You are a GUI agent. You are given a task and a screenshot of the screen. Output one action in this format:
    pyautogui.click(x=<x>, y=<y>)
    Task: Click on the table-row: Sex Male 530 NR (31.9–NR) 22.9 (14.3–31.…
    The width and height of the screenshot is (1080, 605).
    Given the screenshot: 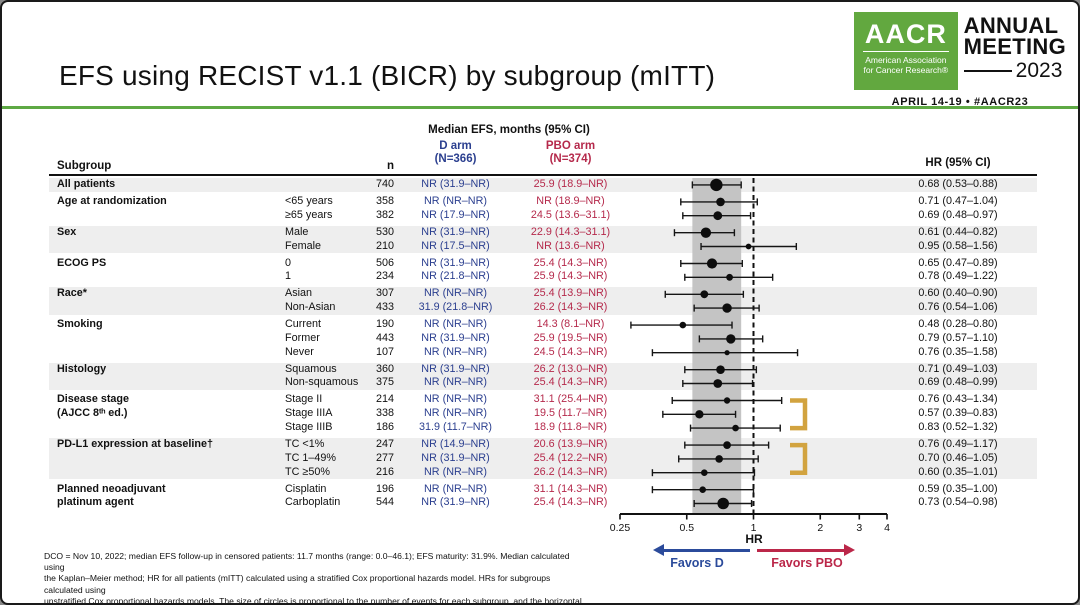 What is the action you would take?
    pyautogui.click(x=543, y=232)
    